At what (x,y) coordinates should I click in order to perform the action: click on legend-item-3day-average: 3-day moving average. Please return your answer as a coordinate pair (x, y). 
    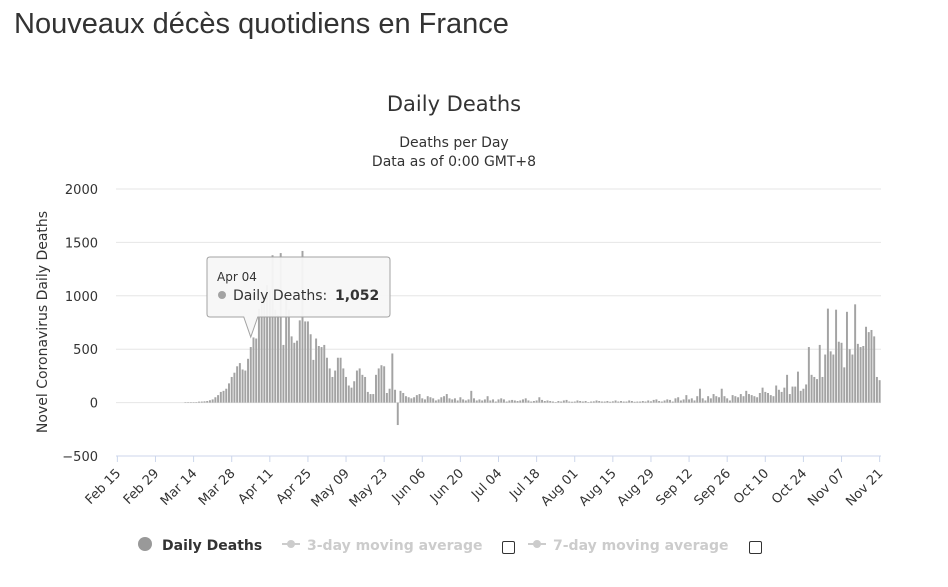
    Looking at the image, I should click on (382, 546).